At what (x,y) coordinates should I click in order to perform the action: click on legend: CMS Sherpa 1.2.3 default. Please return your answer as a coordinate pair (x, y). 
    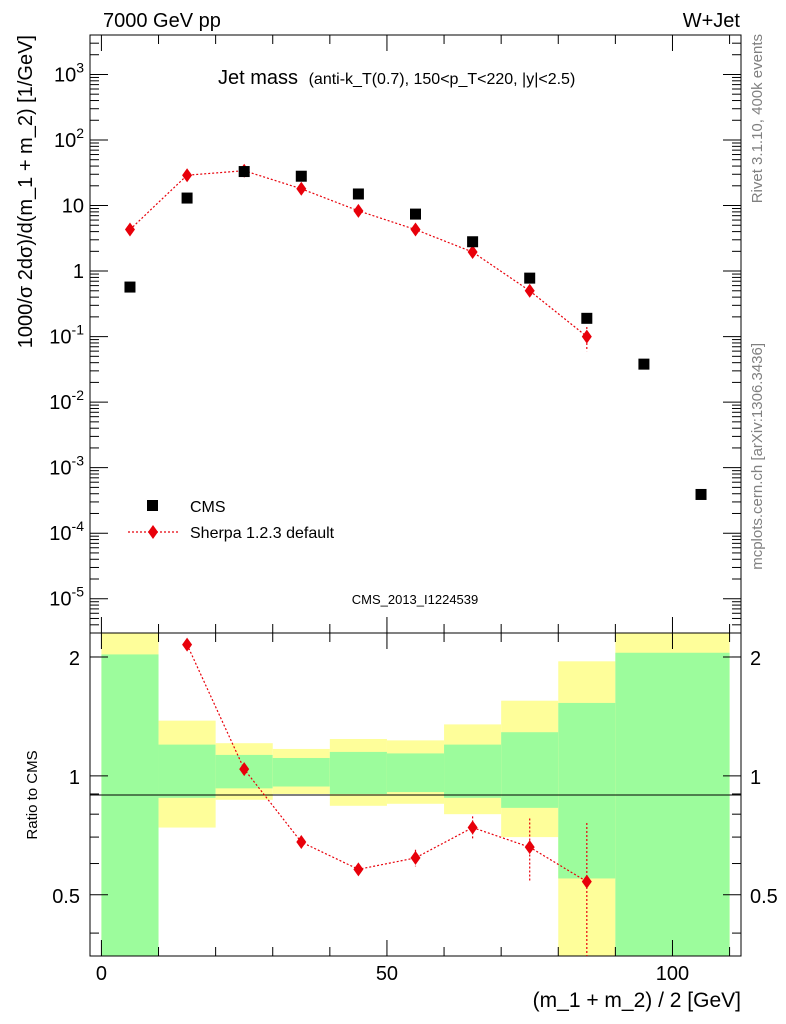
    Looking at the image, I should click on (231, 520).